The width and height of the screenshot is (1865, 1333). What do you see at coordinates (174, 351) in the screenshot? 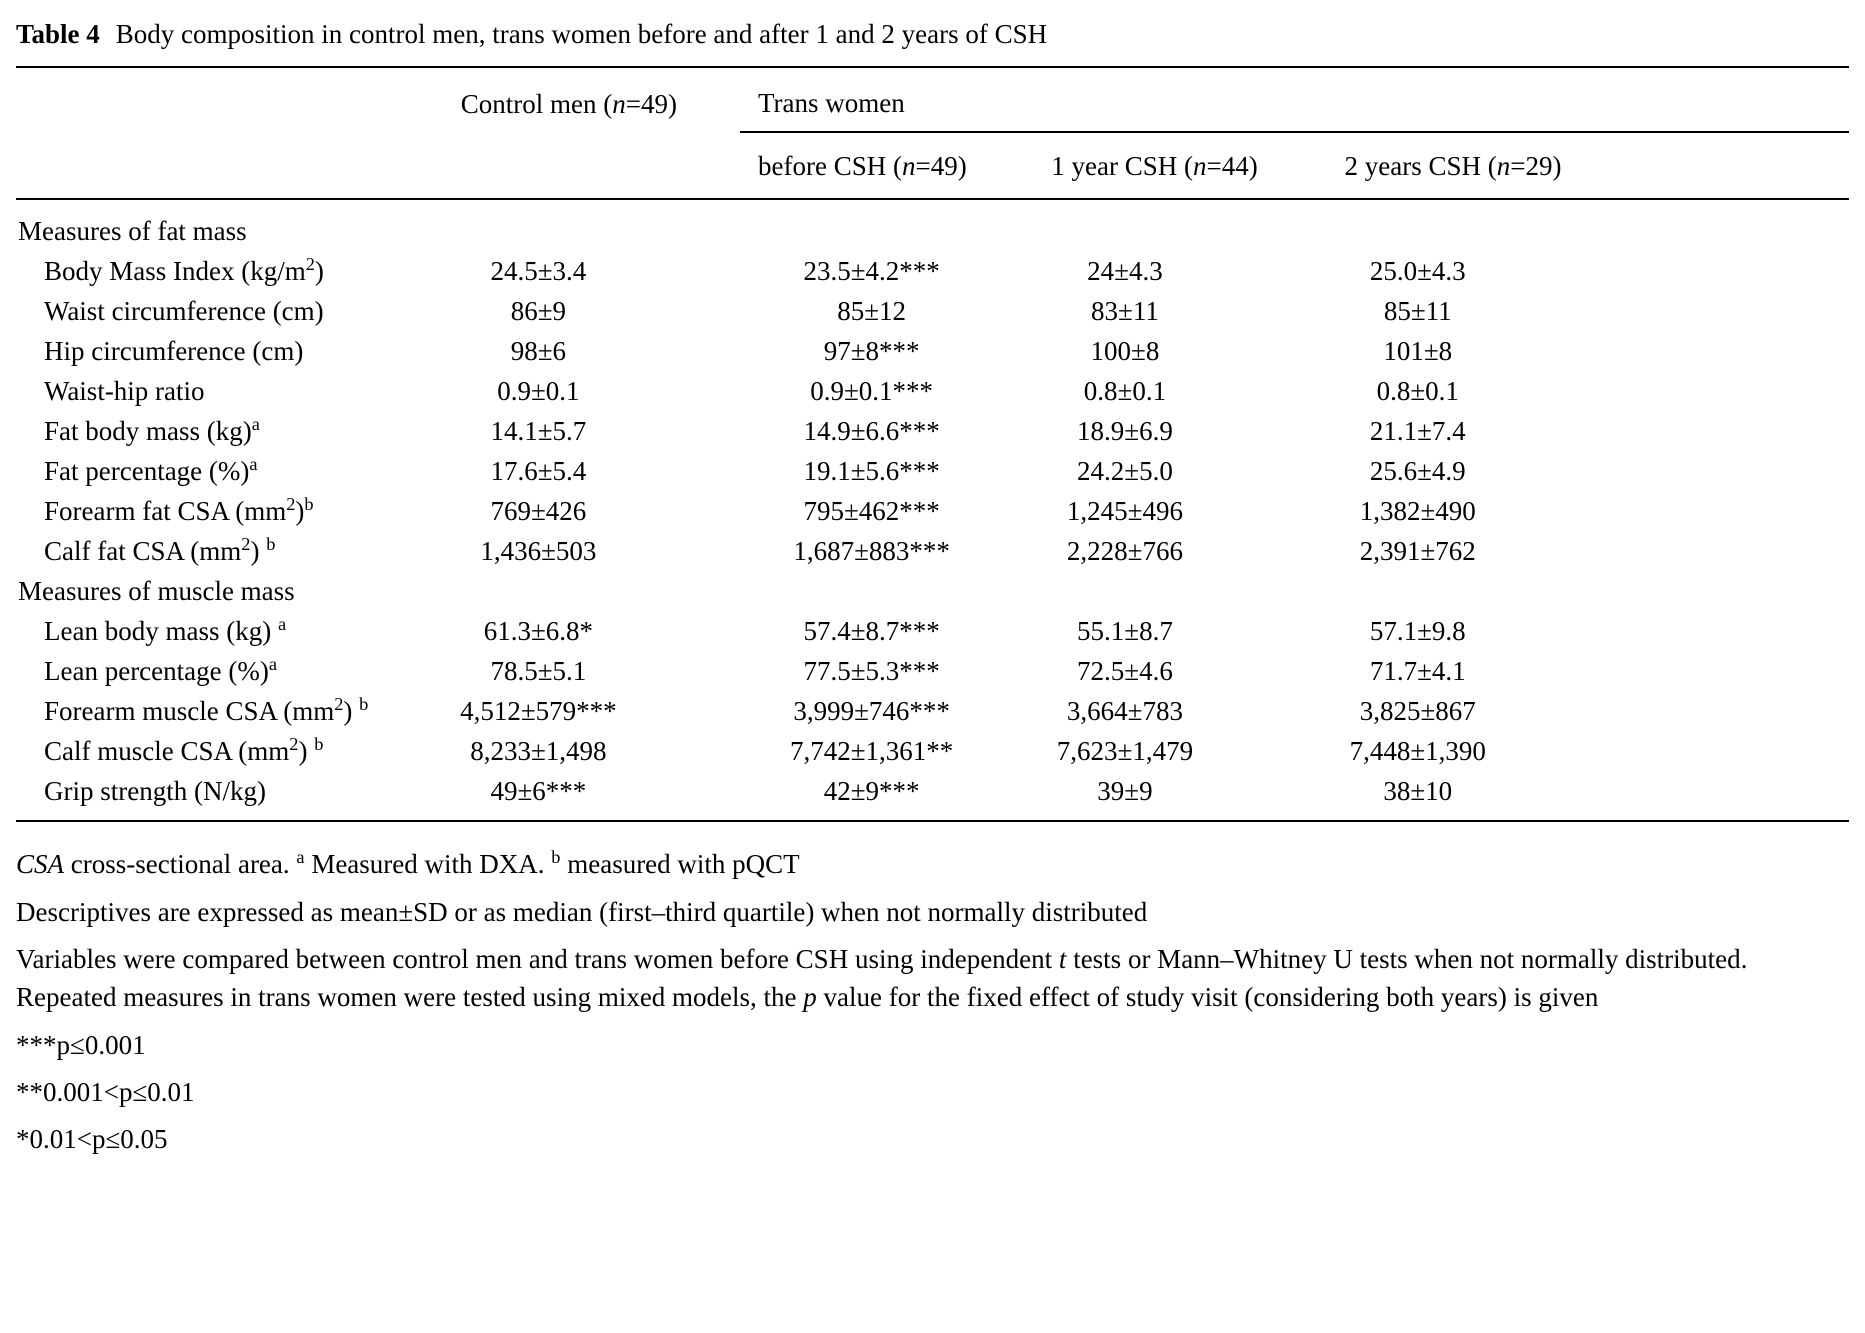
I see `row-label: Hip circumference (cm)` at bounding box center [174, 351].